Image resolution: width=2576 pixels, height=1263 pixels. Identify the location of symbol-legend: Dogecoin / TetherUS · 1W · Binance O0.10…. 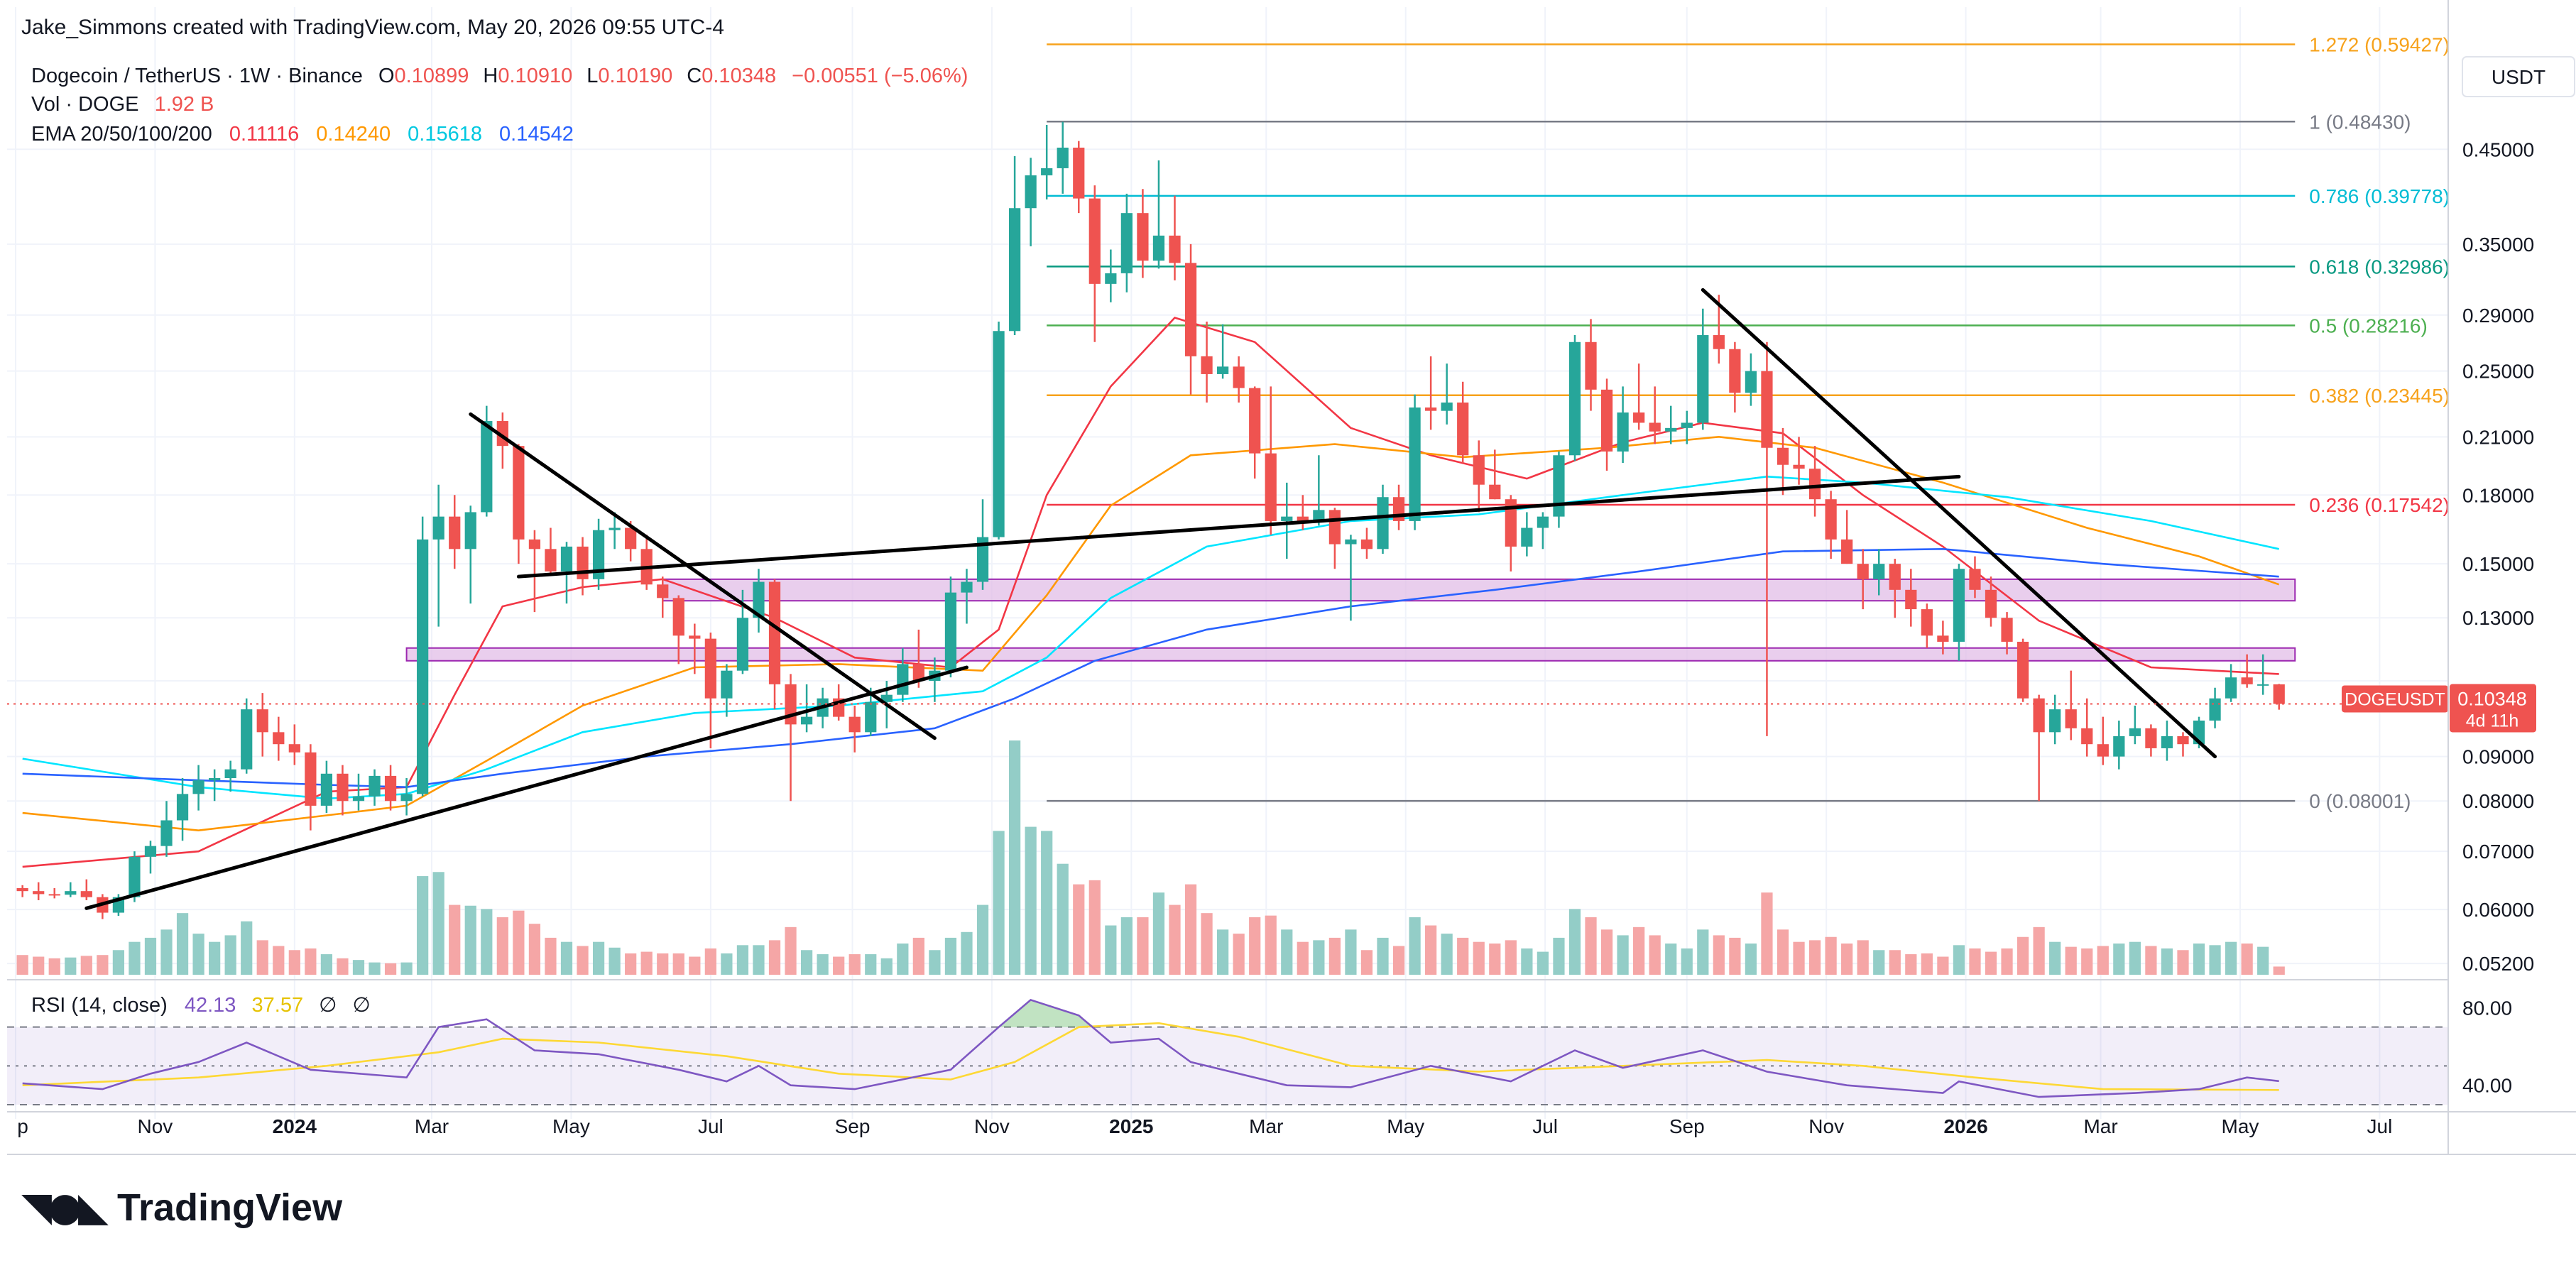
(499, 76).